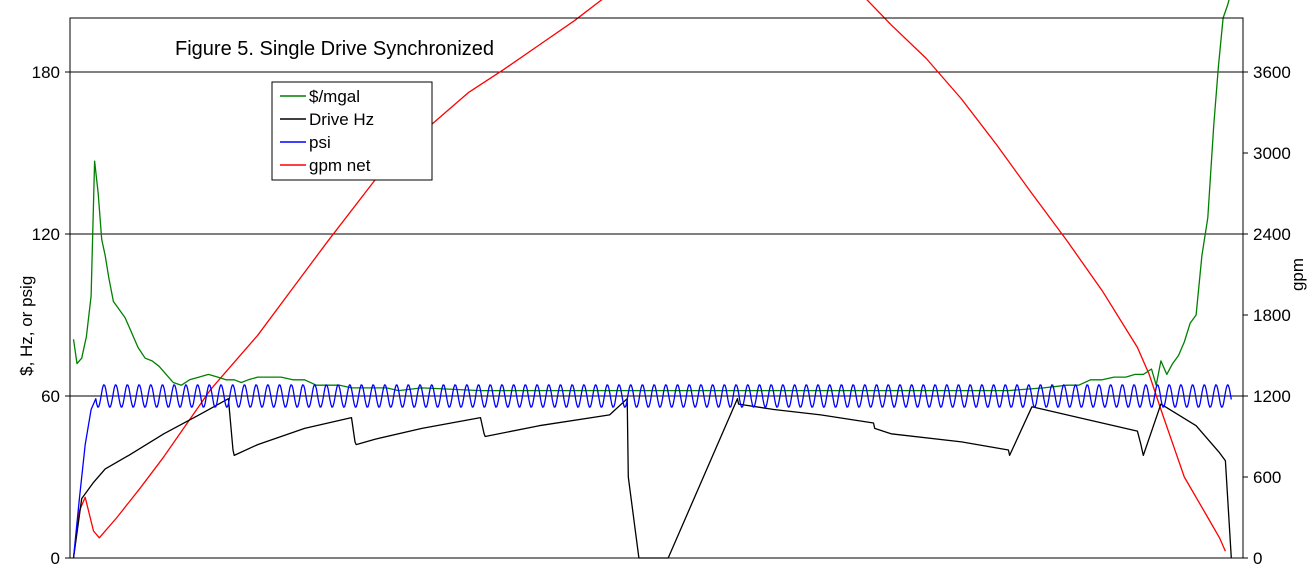  What do you see at coordinates (1257, 558) in the screenshot?
I see `y2-tick-label: 0` at bounding box center [1257, 558].